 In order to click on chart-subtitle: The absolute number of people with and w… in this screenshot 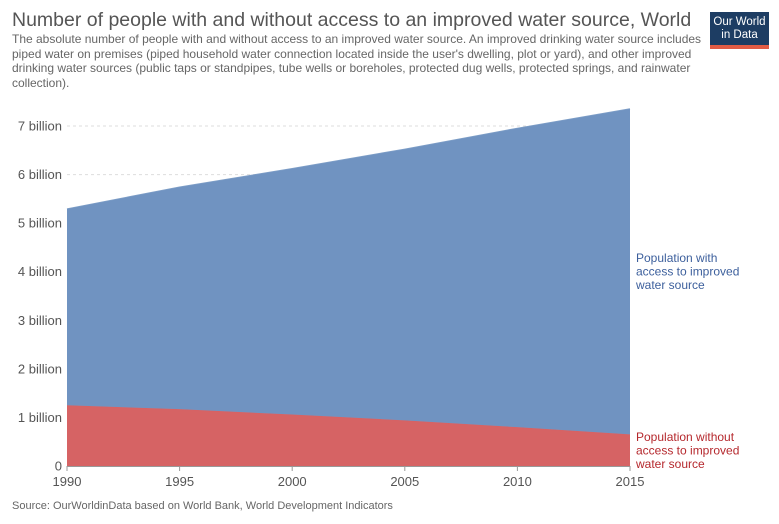, I will do `click(357, 61)`.